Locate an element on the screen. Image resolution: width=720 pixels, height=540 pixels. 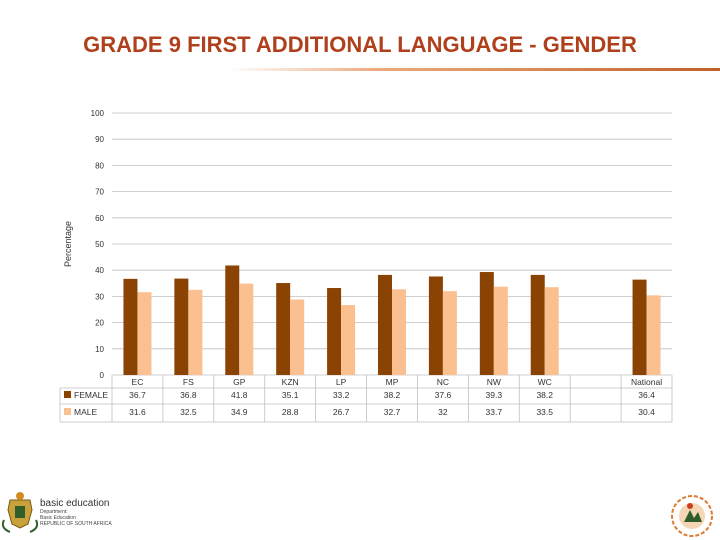
data-label-male-ec: 31.6 is located at coordinates (137, 412).